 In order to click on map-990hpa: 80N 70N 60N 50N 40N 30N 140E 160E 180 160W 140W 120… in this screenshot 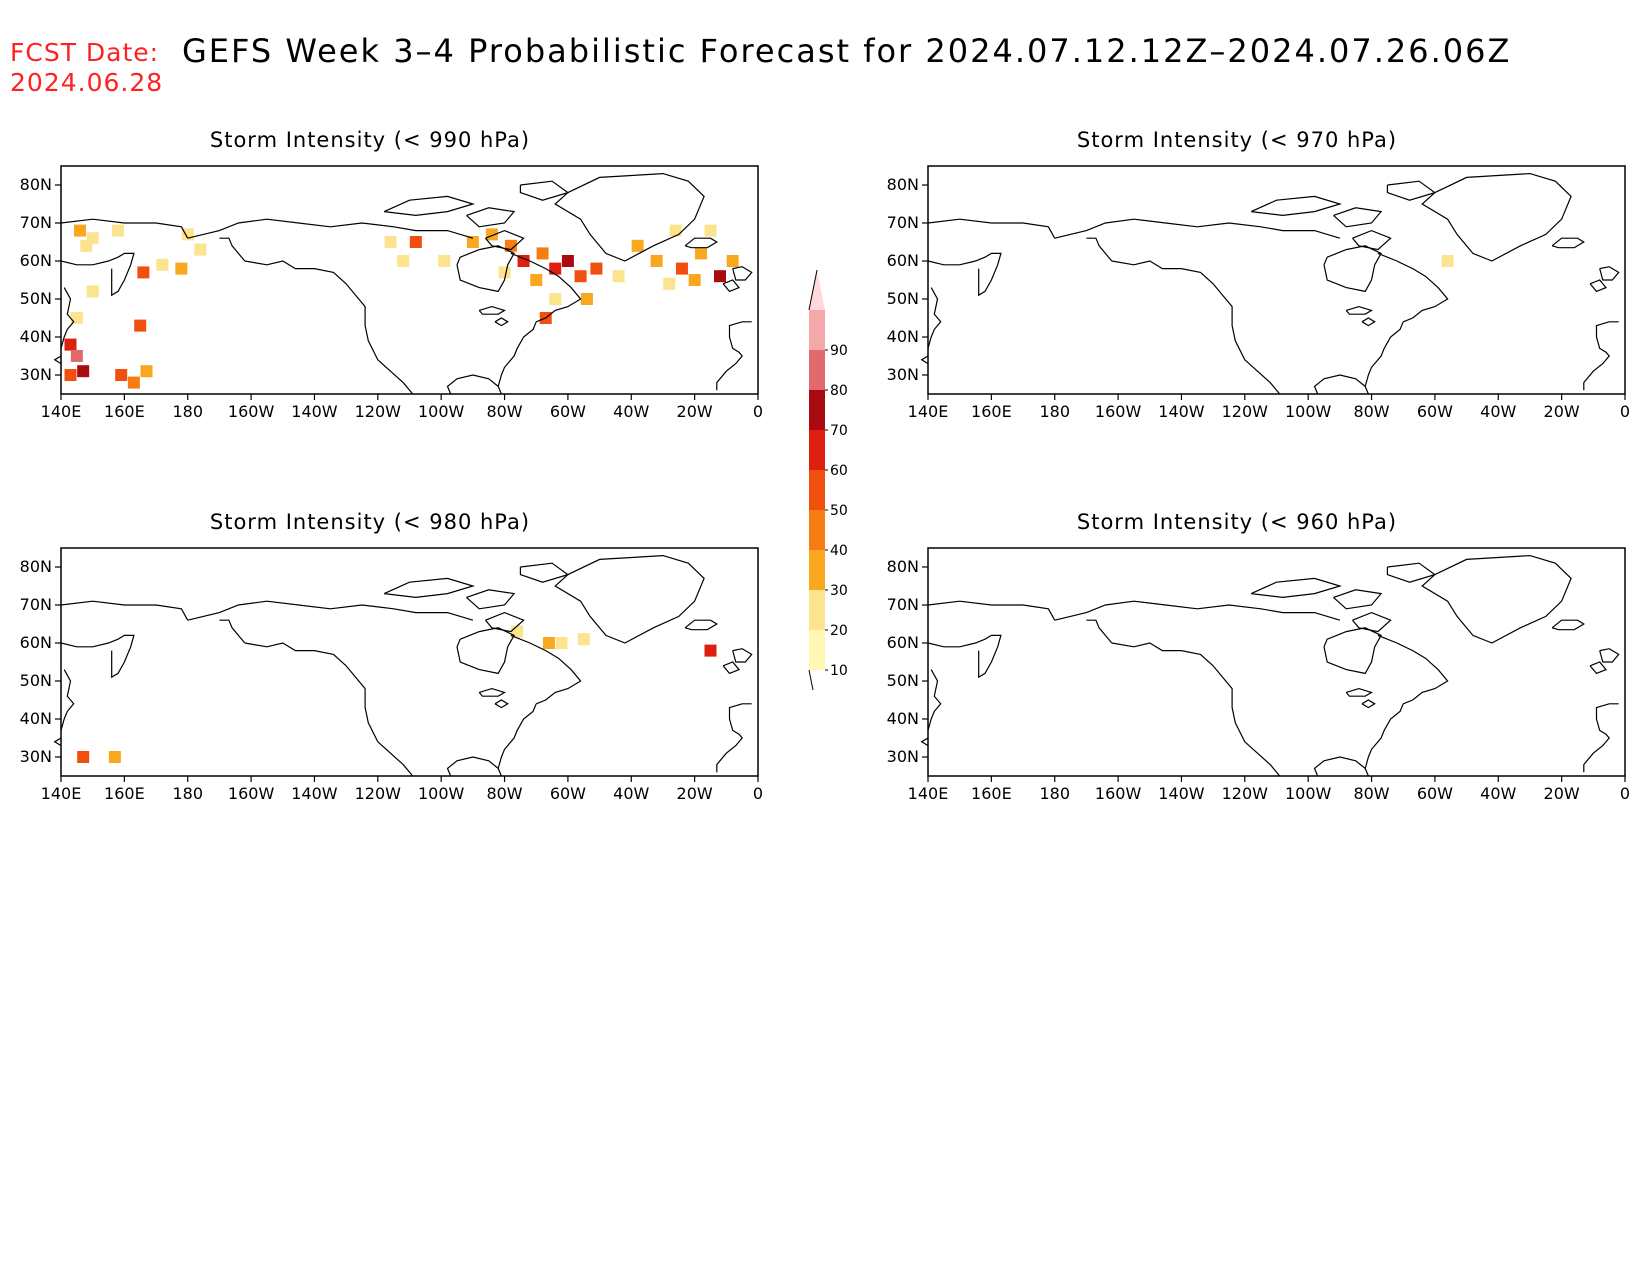, I will do `click(391, 293)`.